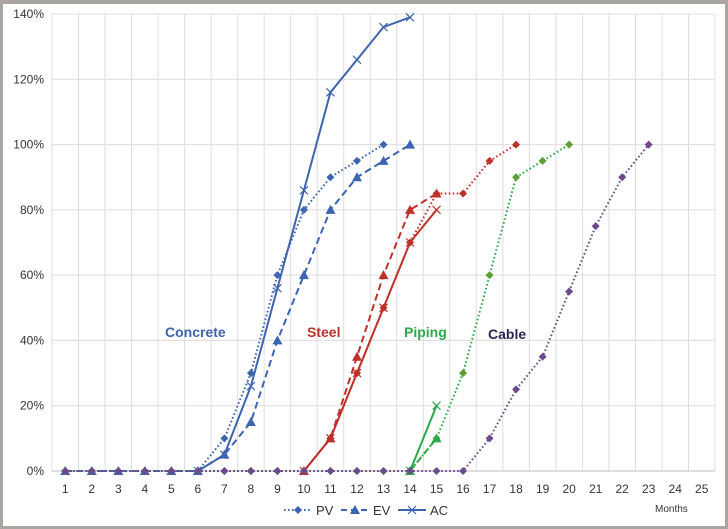  I want to click on x-tick-label: 11, so click(330, 489).